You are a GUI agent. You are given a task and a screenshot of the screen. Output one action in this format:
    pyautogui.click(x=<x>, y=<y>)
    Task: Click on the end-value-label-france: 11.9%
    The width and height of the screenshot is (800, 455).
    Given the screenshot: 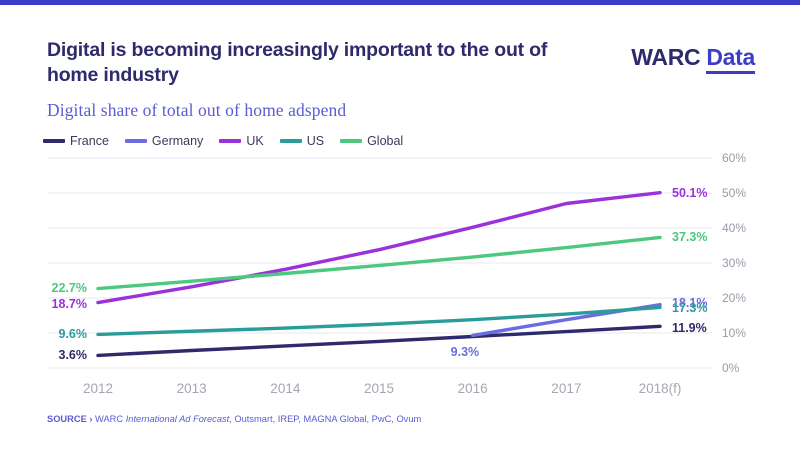 What is the action you would take?
    pyautogui.click(x=689, y=328)
    